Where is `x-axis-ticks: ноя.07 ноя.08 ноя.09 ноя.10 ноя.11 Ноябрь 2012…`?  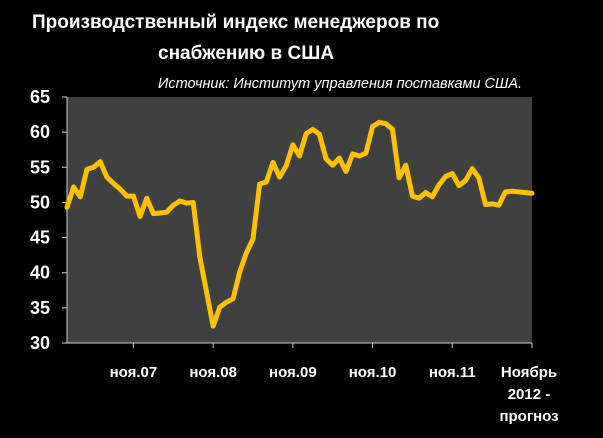 x-axis-ticks: ноя.07 ноя.08 ноя.09 ноя.10 ноя.11 Ноябрь 2012… is located at coordinates (334, 384).